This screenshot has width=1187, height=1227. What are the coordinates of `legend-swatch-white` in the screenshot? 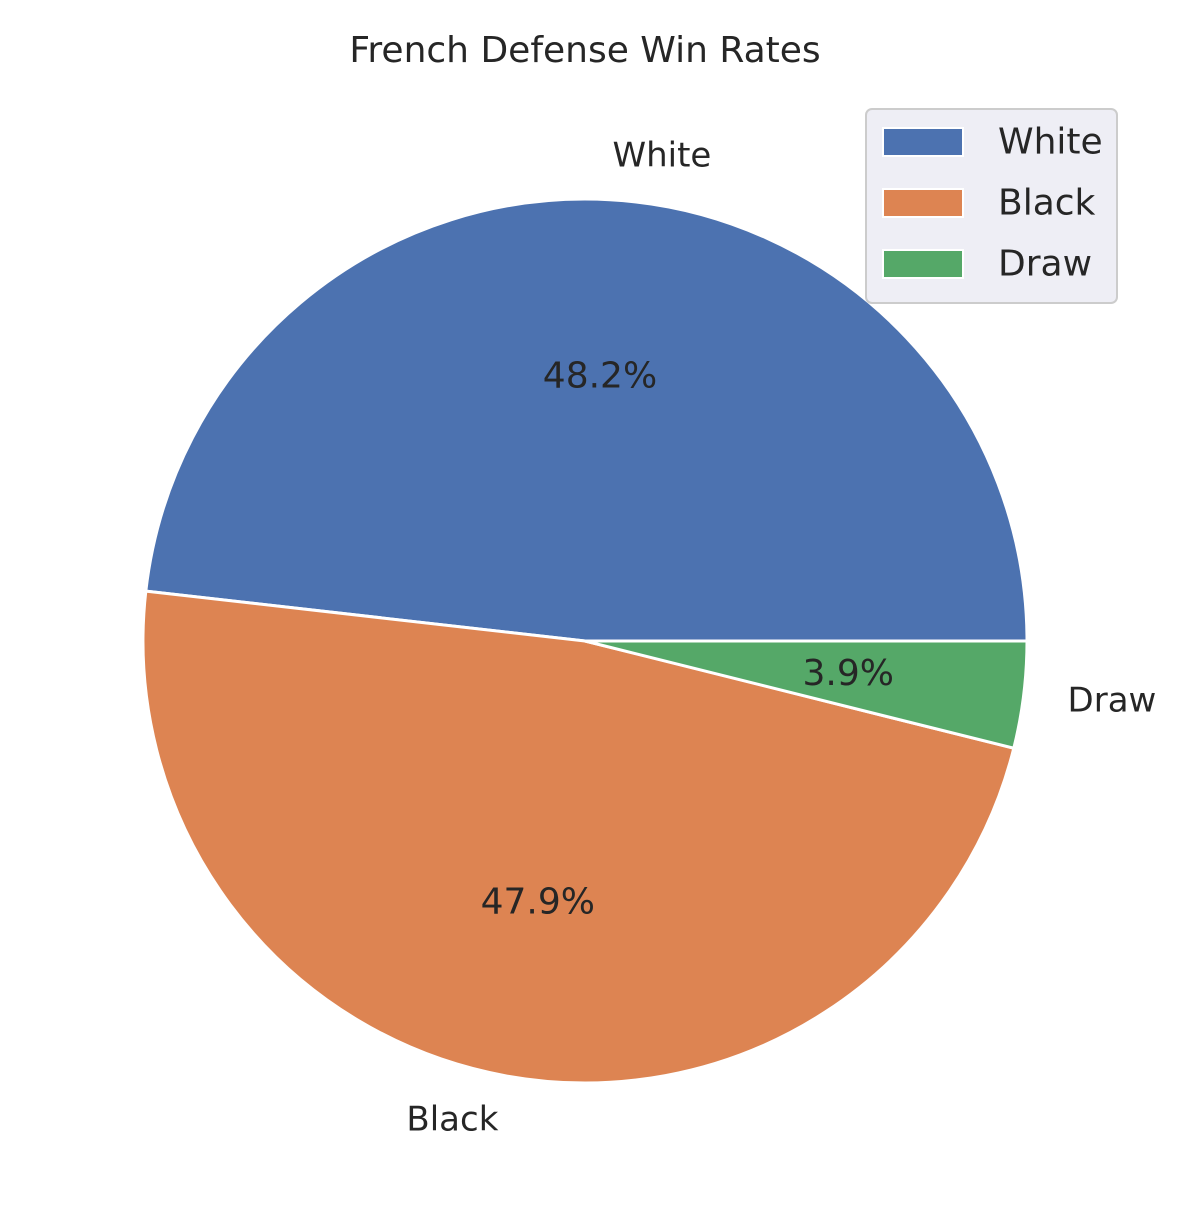 It's located at (923, 142).